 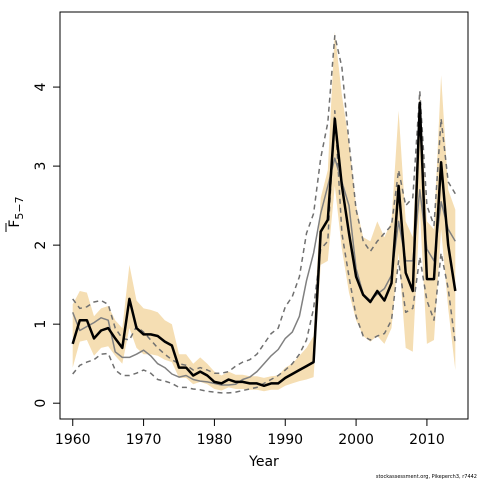 I want to click on x-tick-label: 2010, so click(x=427, y=440).